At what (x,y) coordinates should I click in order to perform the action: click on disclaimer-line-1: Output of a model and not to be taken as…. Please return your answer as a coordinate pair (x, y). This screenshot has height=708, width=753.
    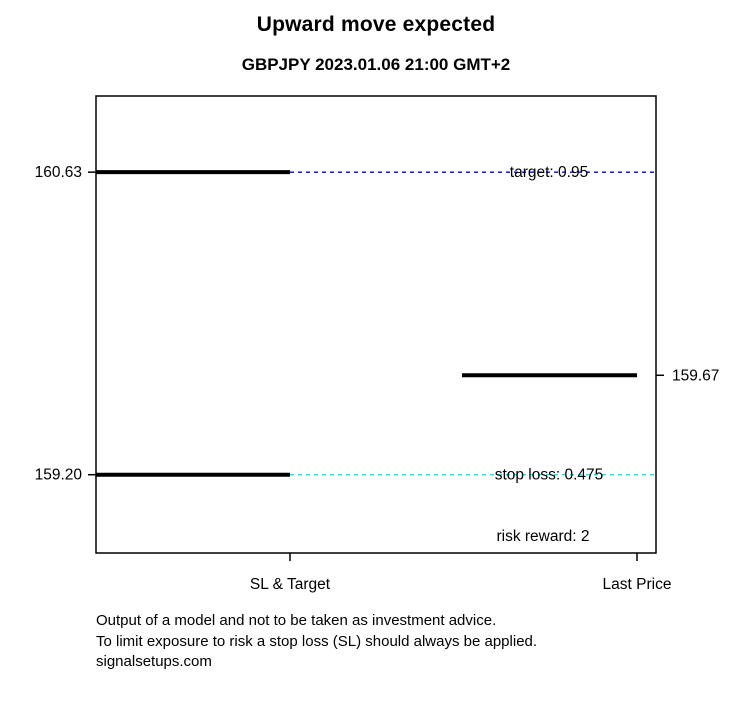
    Looking at the image, I should click on (296, 620).